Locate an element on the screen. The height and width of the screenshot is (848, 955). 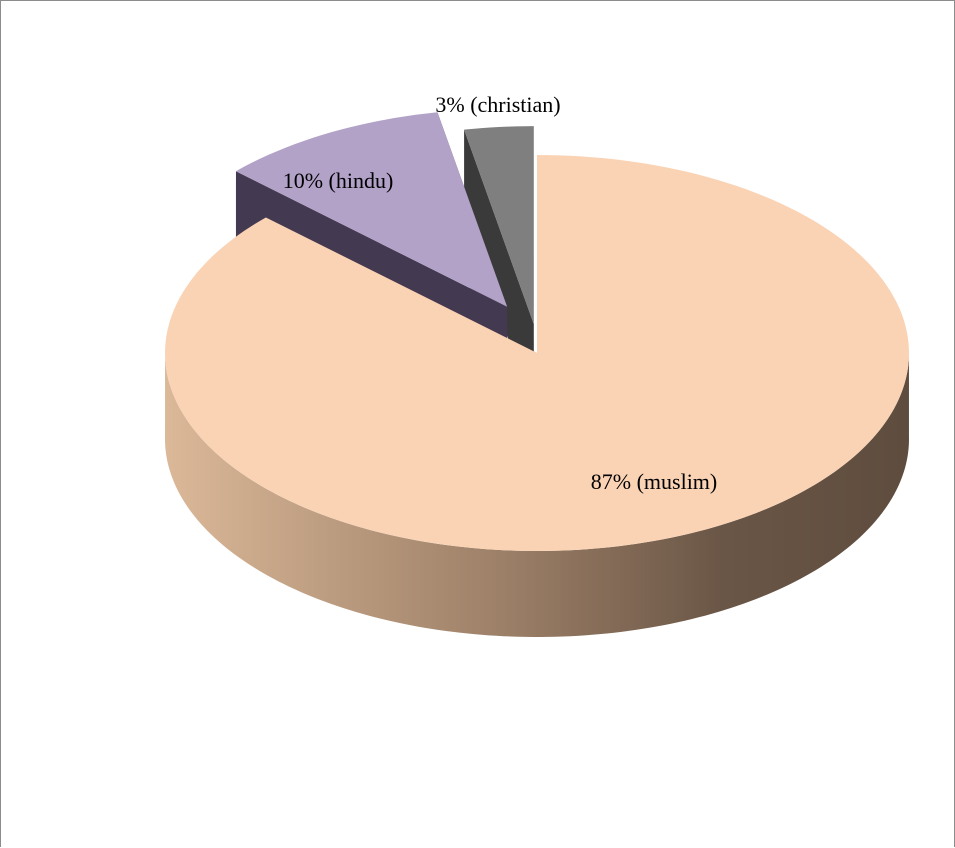
slice-christian is located at coordinates (499, 268).